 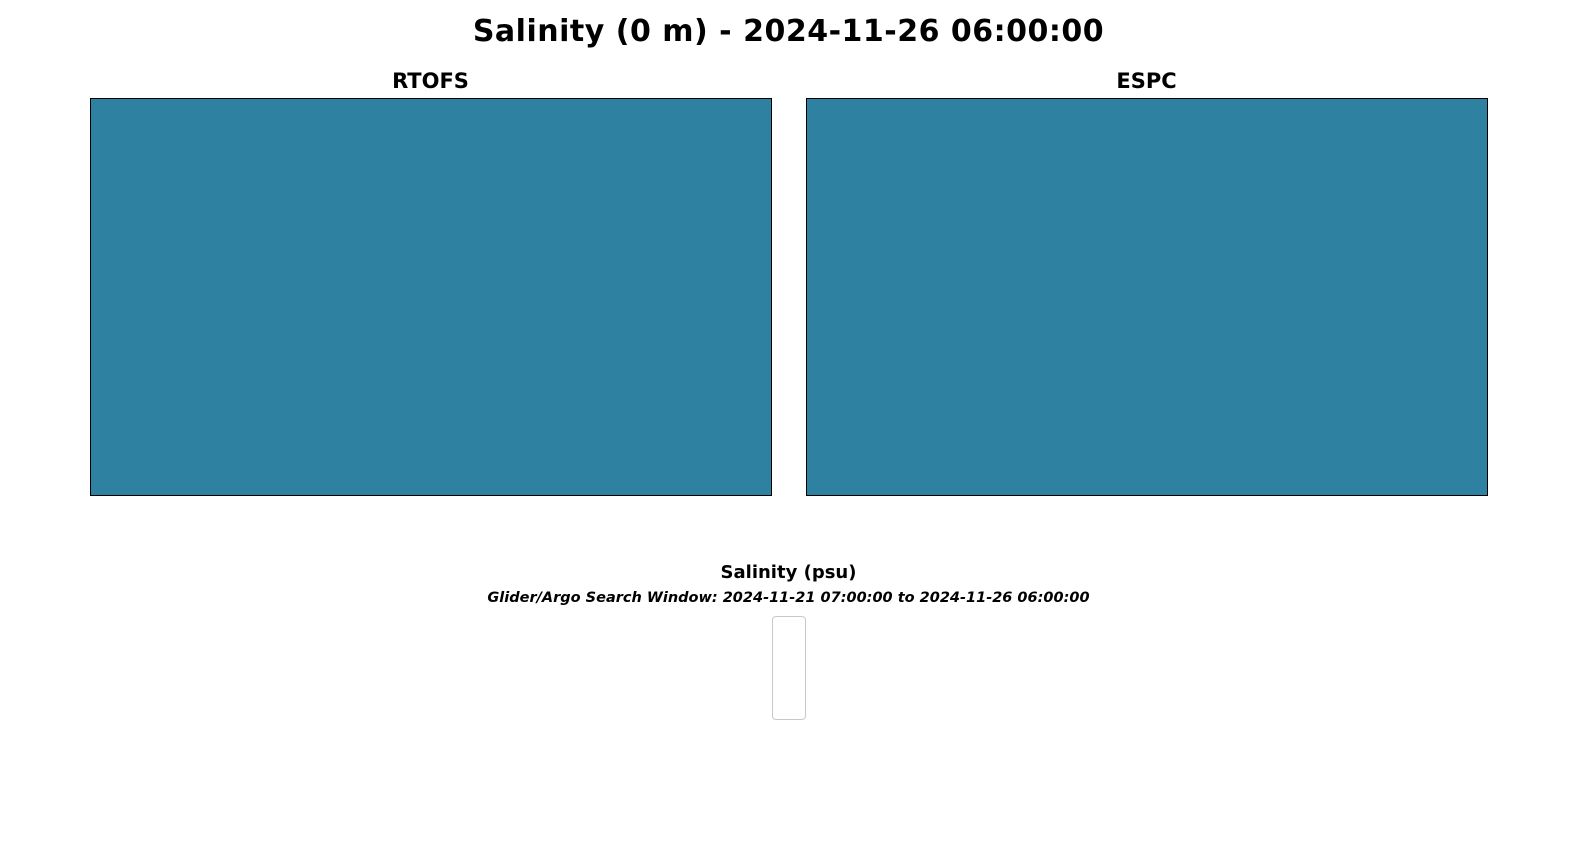 I want to click on figure-title: Salinity (0 m) - 2024-11-26 06:00:00, so click(x=788, y=31).